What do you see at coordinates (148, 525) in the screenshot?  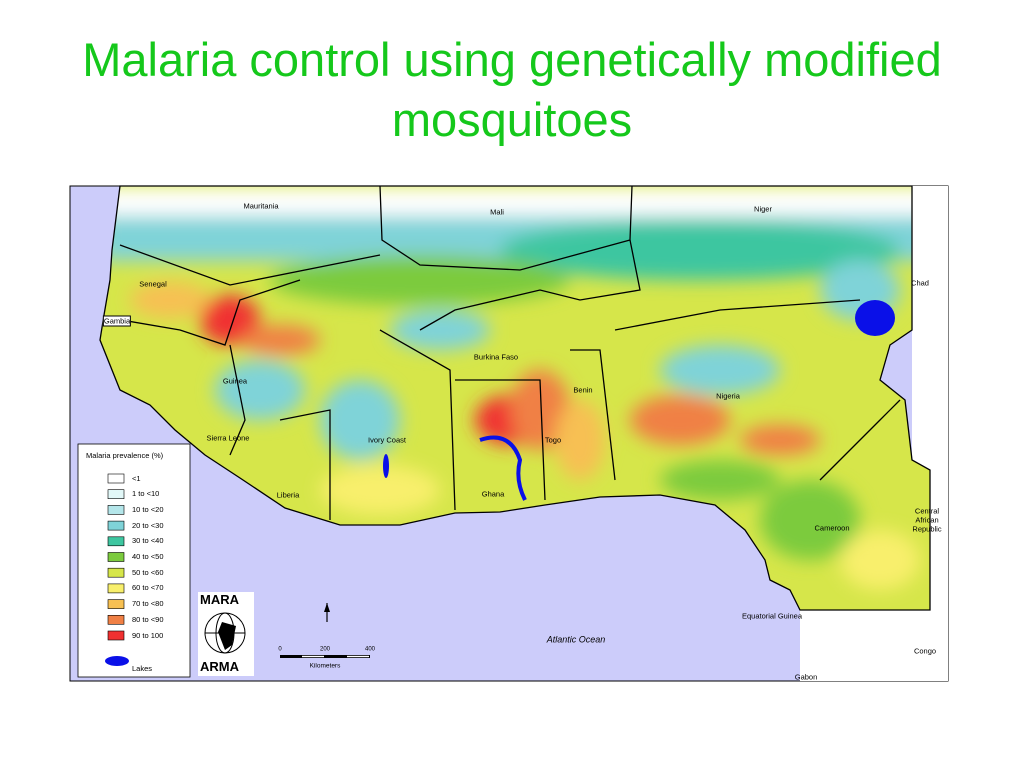 I see `legend-label: 20 to <30` at bounding box center [148, 525].